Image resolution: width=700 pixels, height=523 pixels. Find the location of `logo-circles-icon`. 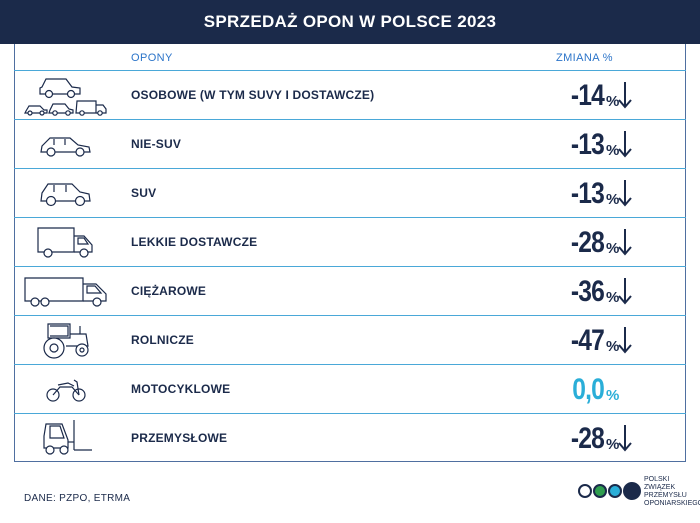

logo-circles-icon is located at coordinates (609, 491).